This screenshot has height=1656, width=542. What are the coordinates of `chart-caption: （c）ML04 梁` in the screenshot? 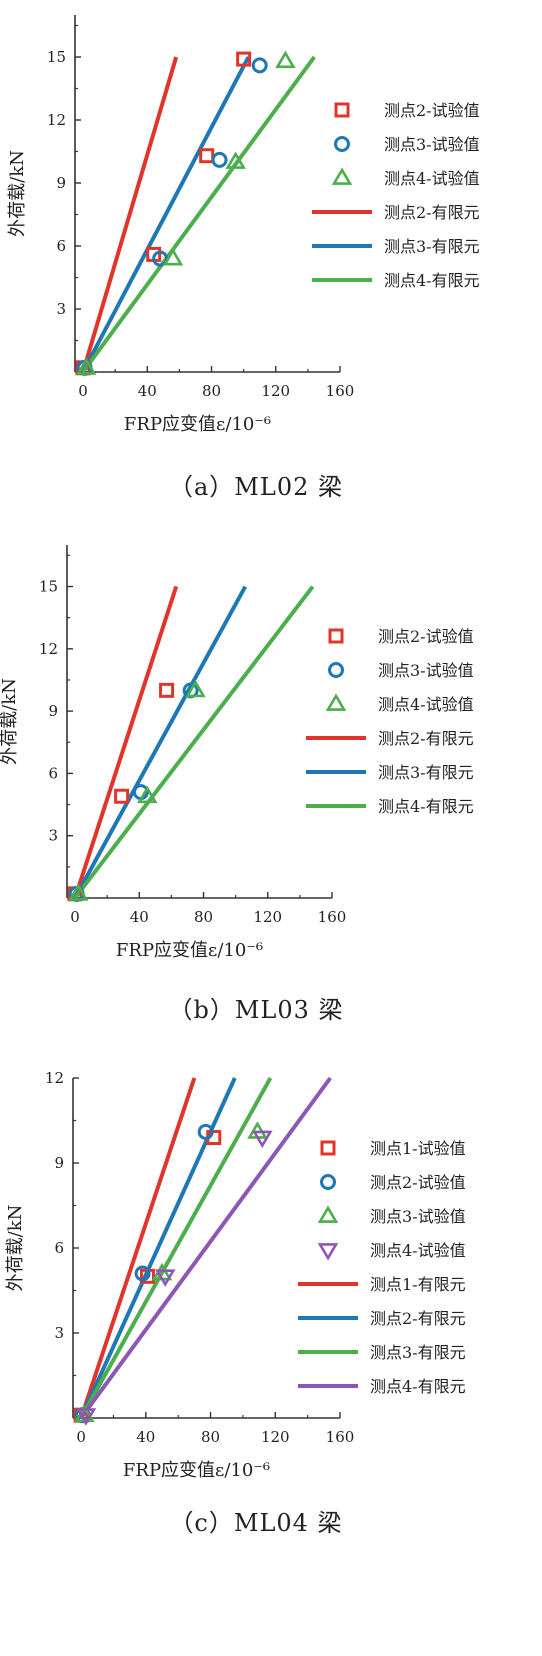 It's located at (255, 1523).